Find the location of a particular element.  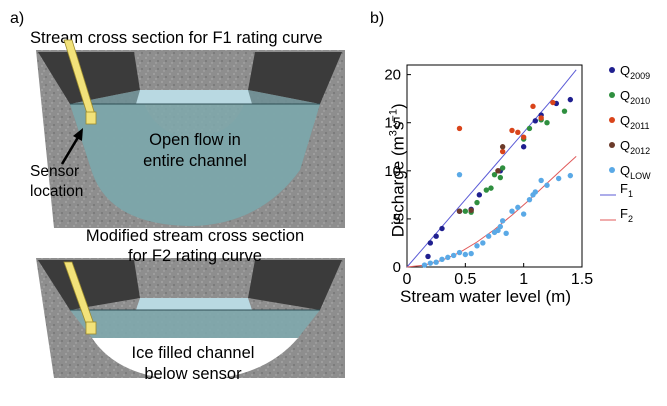

bottom-flow-line2: below sensor is located at coordinates (193, 374).